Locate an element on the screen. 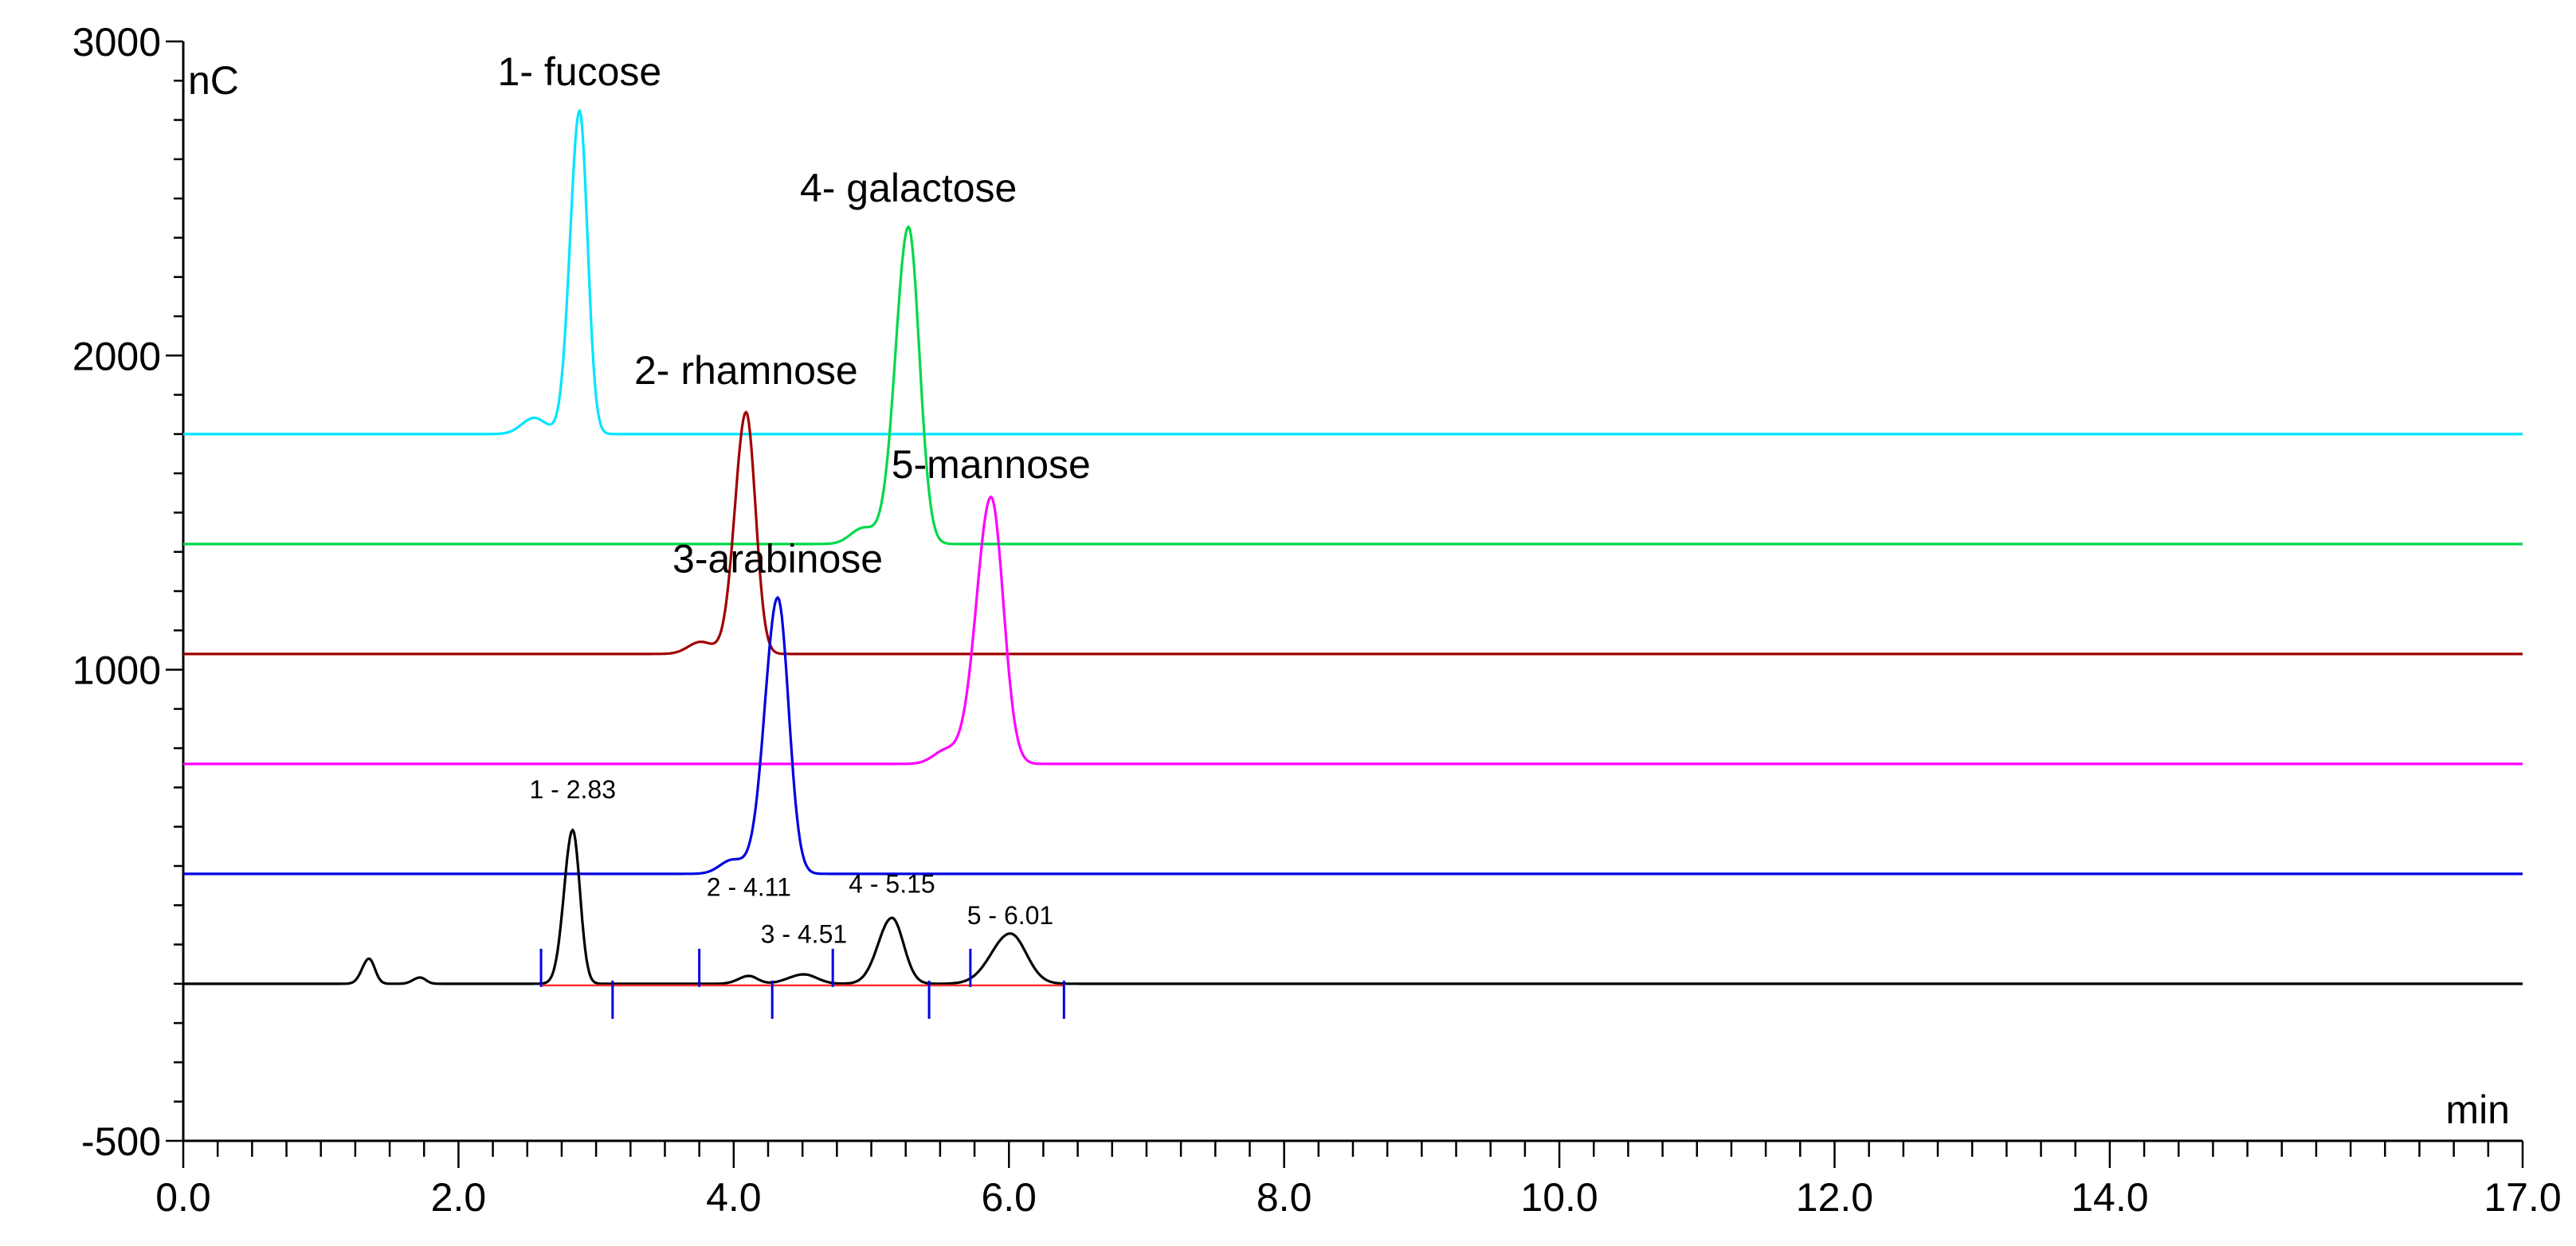 This screenshot has height=1246, width=2576. y-tick-label: 3000 is located at coordinates (117, 42).